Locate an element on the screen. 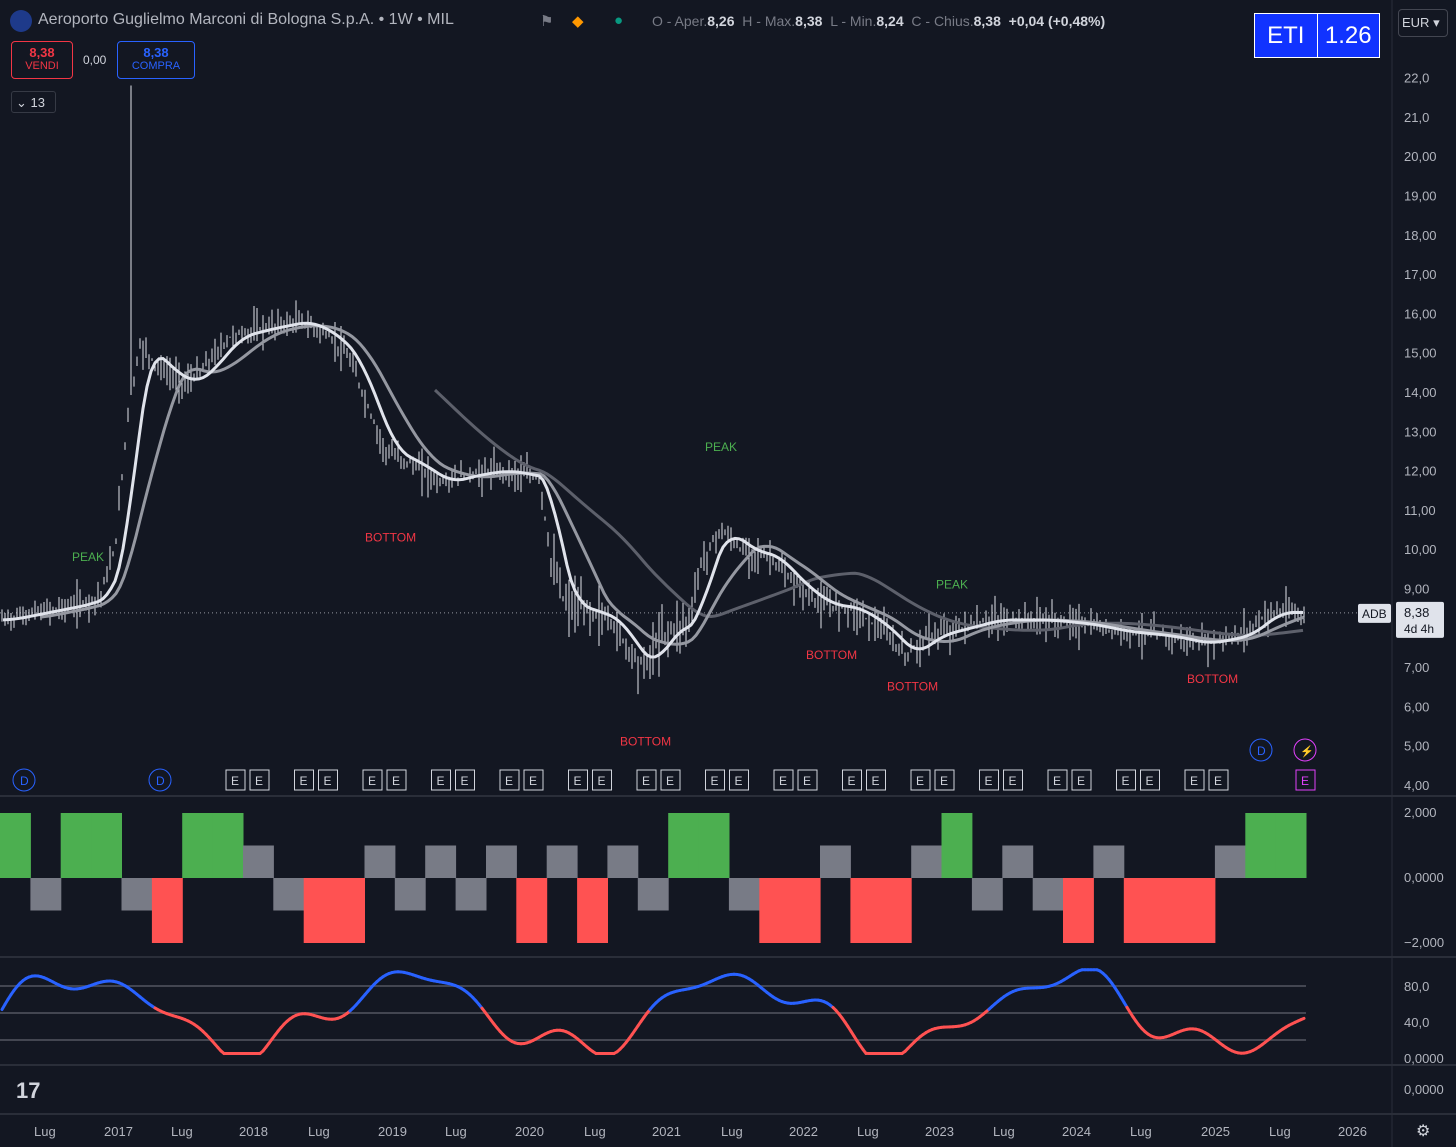 This screenshot has height=1147, width=1456. price-change: +0,04 (+0,48%) is located at coordinates (1057, 21).